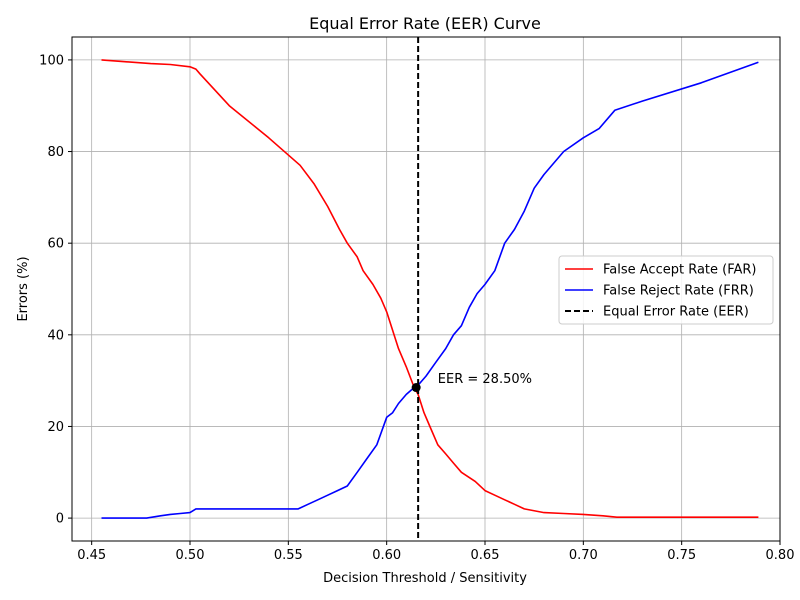 Image resolution: width=800 pixels, height=600 pixels. I want to click on x-tick-label: 0.65, so click(485, 555).